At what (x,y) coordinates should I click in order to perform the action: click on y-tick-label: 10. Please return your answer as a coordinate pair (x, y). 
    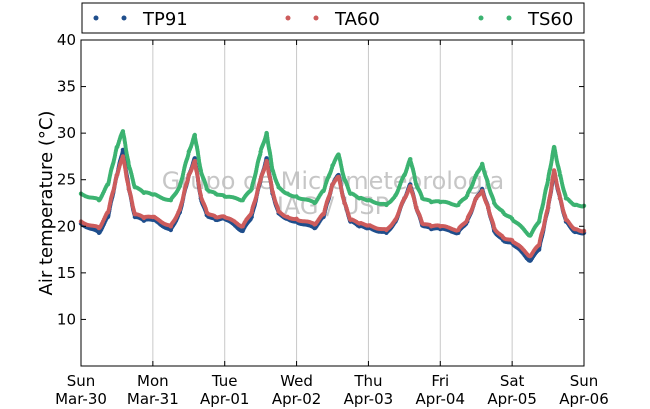
    Looking at the image, I should click on (66, 319).